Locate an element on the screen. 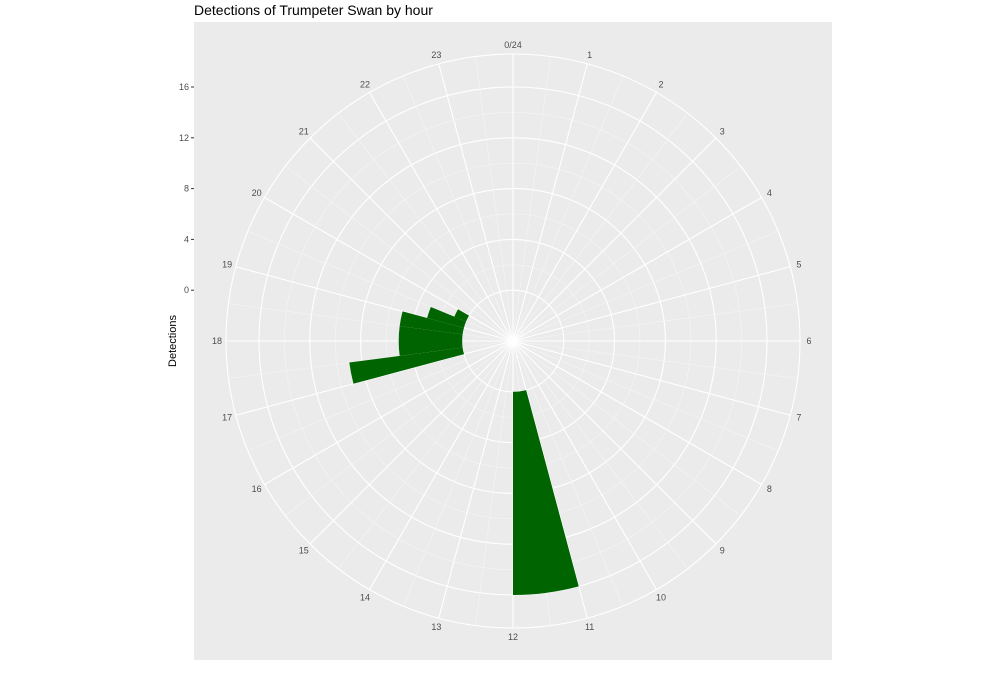  hour-tick-label: 0/24 is located at coordinates (513, 45).